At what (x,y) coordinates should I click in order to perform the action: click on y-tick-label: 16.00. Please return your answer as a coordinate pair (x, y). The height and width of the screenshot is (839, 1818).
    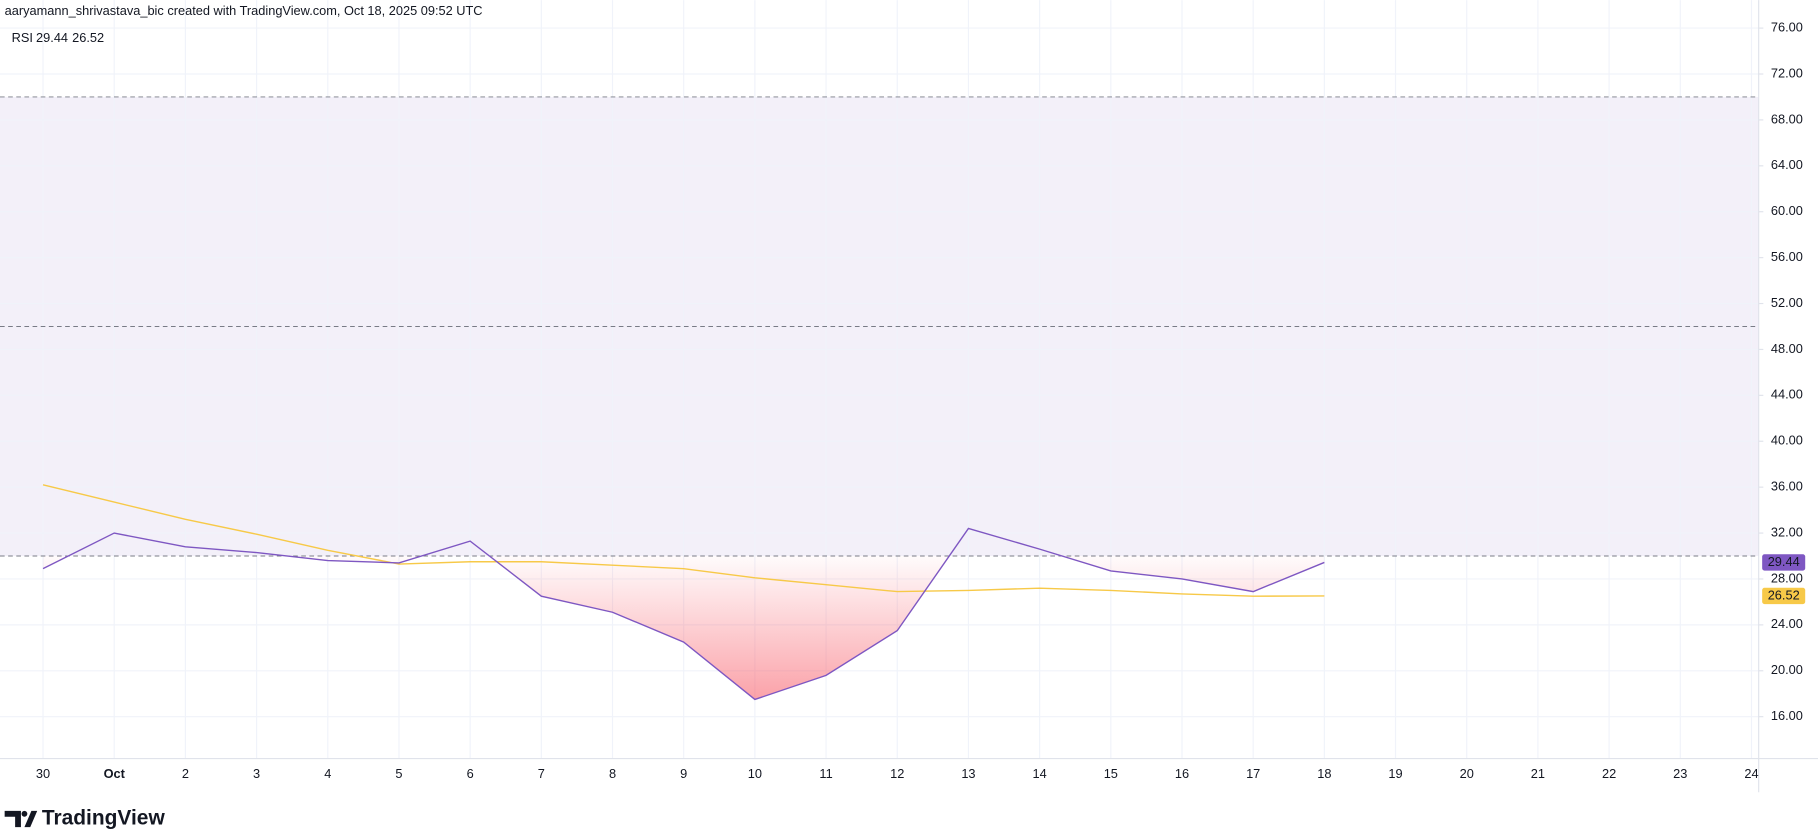
    Looking at the image, I should click on (1787, 715).